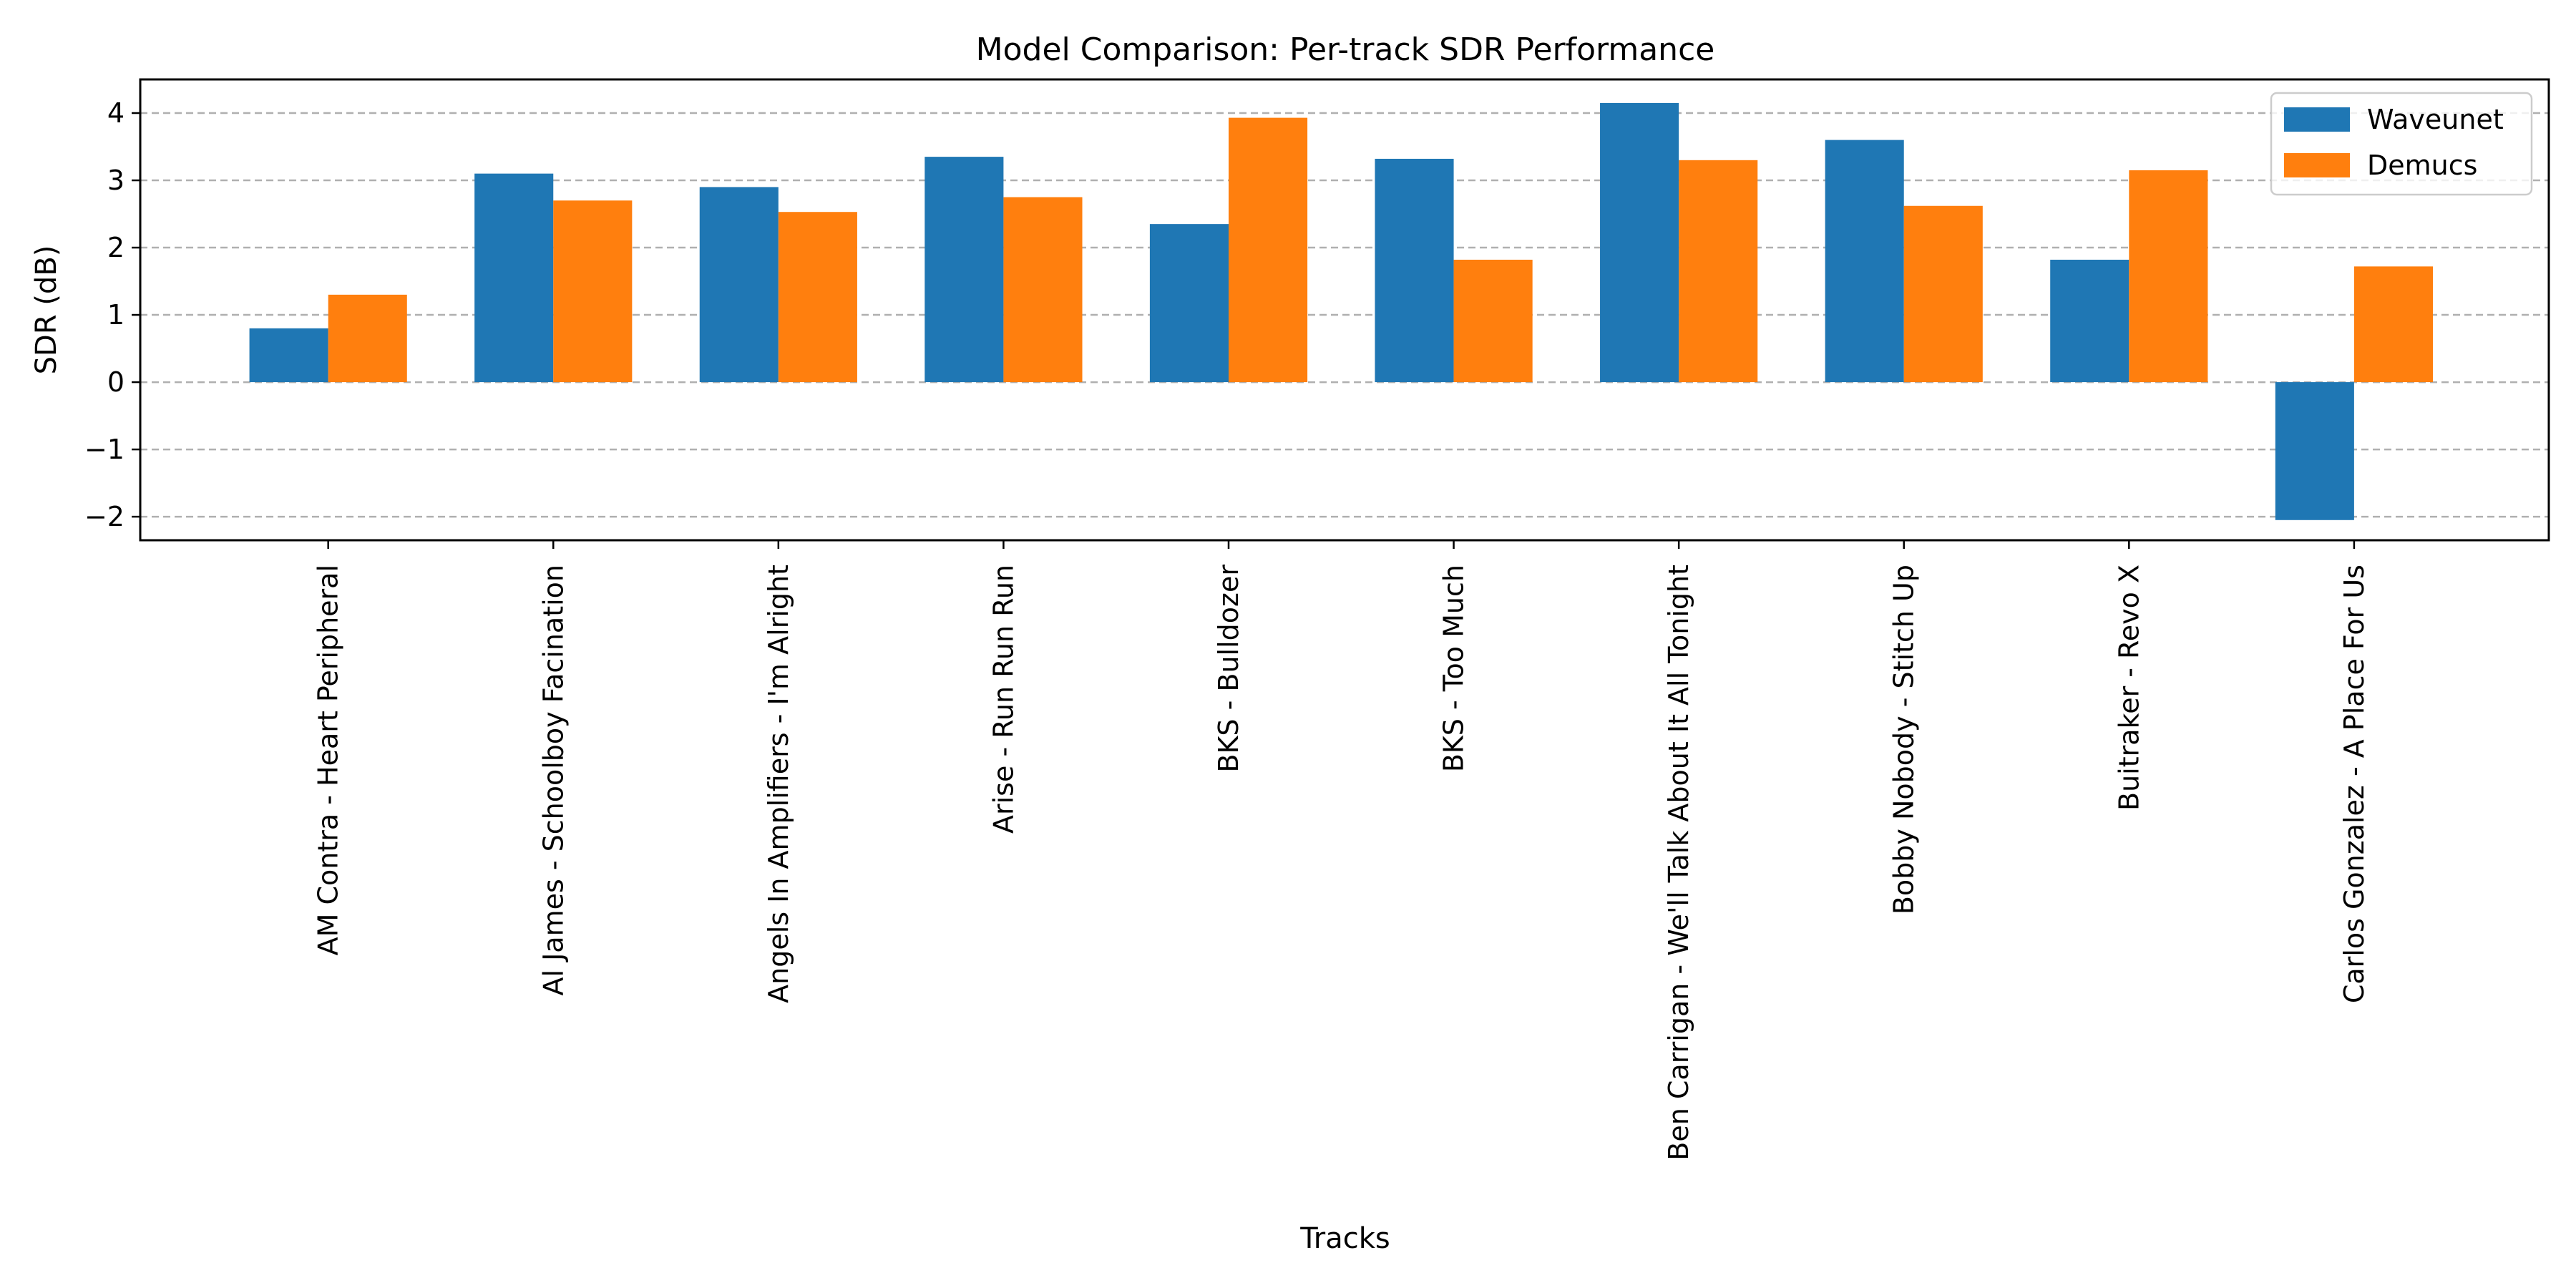 This screenshot has width=2576, height=1288. What do you see at coordinates (1228, 669) in the screenshot?
I see `x-tick-label: BKS - Bulldozer` at bounding box center [1228, 669].